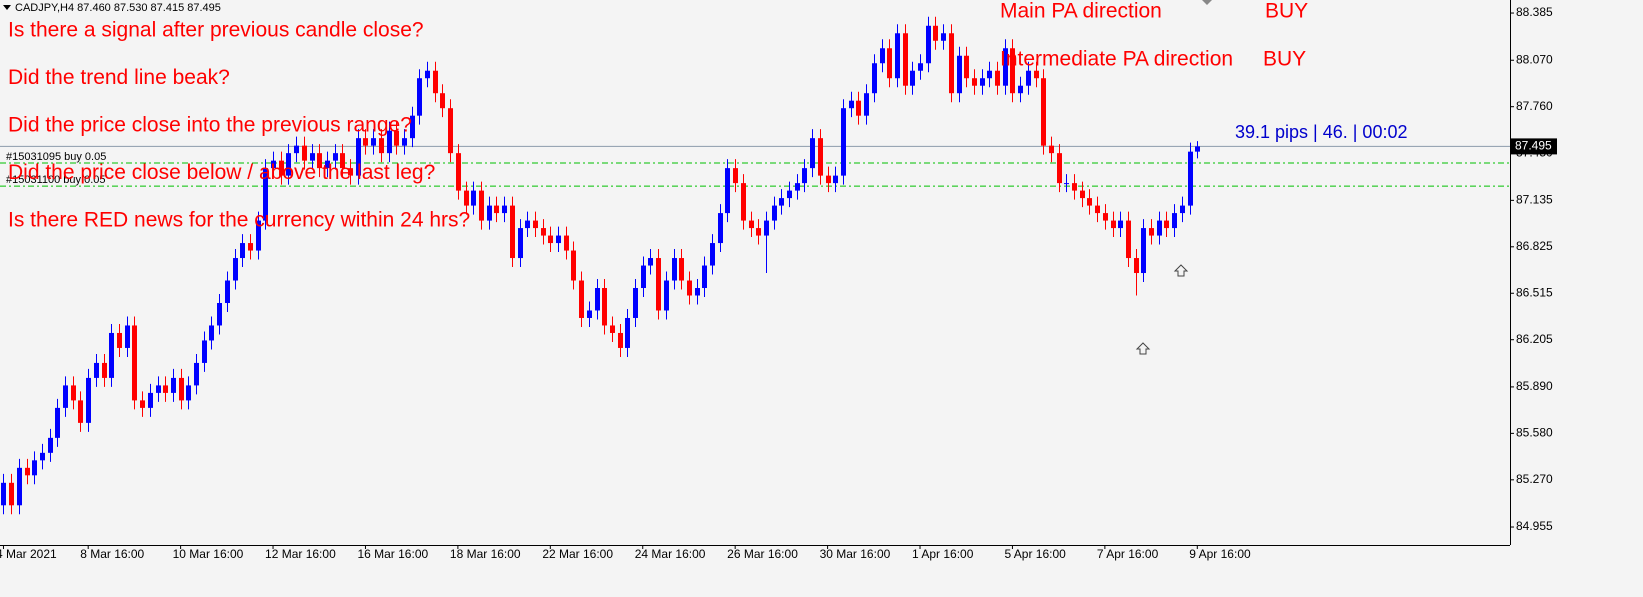 This screenshot has height=597, width=1643. I want to click on x-tick-label: 10 Mar 16:00, so click(208, 554).